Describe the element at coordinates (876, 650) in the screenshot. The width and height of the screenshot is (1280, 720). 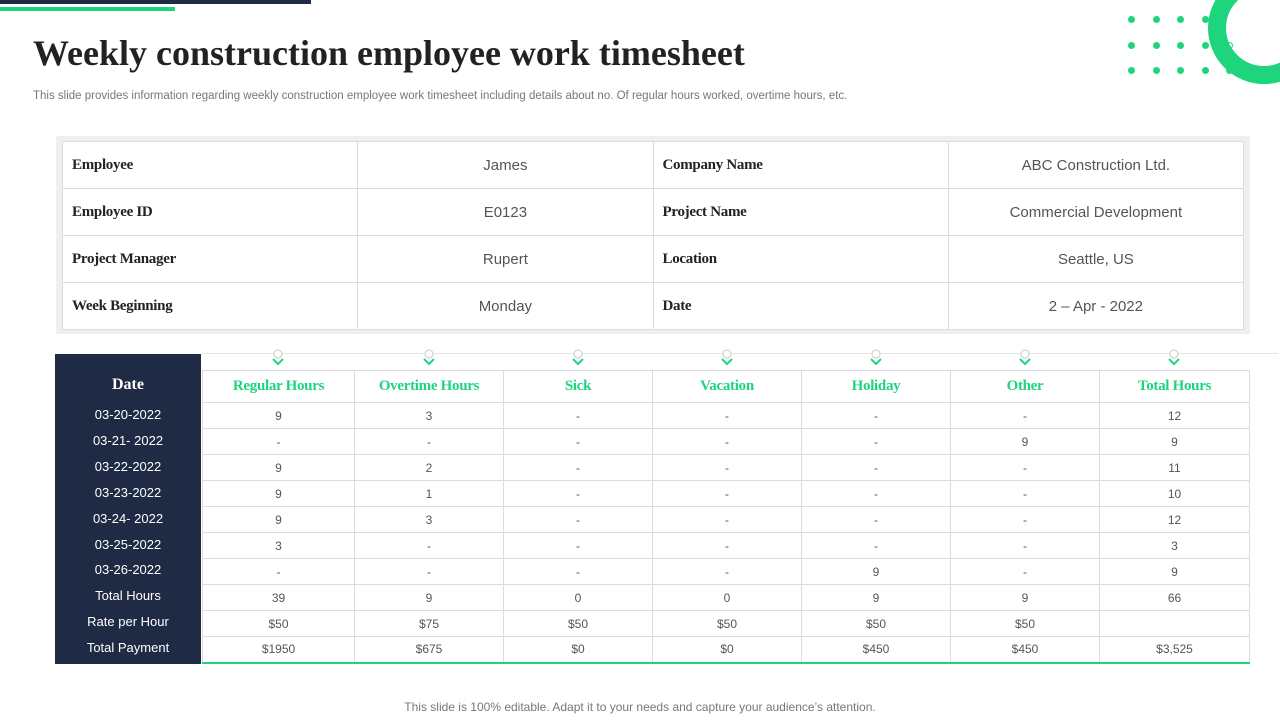
I see `table-cell: $450` at that location.